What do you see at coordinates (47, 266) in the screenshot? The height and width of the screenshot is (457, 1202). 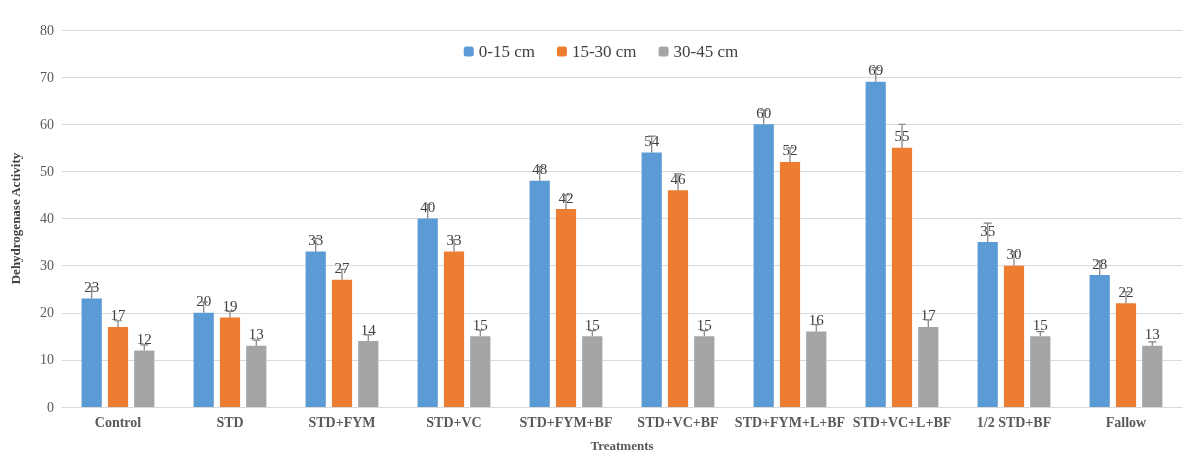 I see `y-tick-label: 30` at bounding box center [47, 266].